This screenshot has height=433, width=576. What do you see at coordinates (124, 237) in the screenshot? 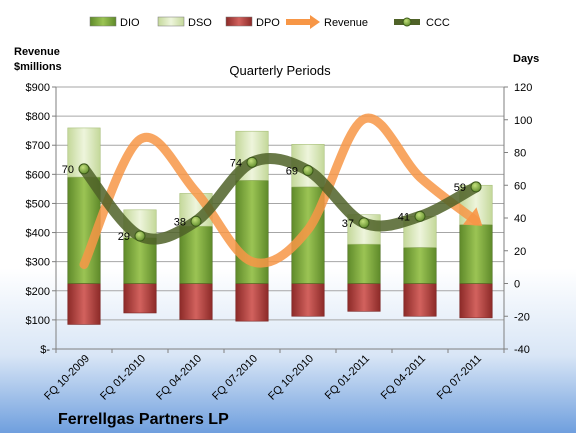
I see `ccc-data-label: 29` at bounding box center [124, 237].